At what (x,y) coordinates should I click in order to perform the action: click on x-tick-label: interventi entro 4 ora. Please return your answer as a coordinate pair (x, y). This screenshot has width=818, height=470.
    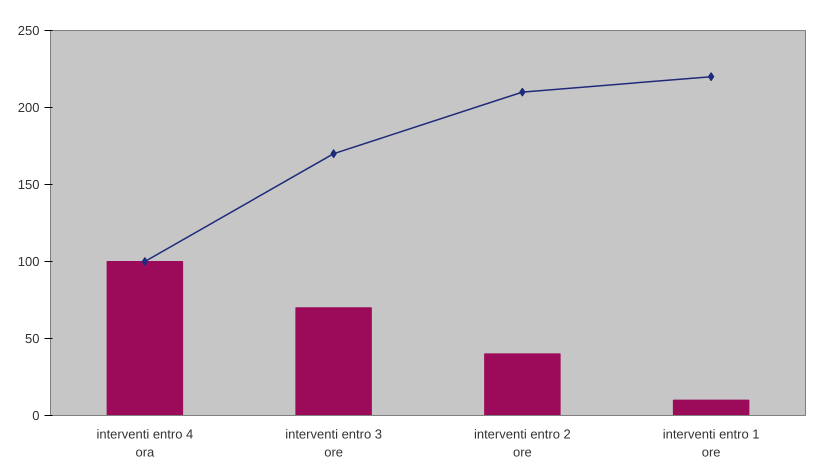
    Looking at the image, I should click on (145, 443).